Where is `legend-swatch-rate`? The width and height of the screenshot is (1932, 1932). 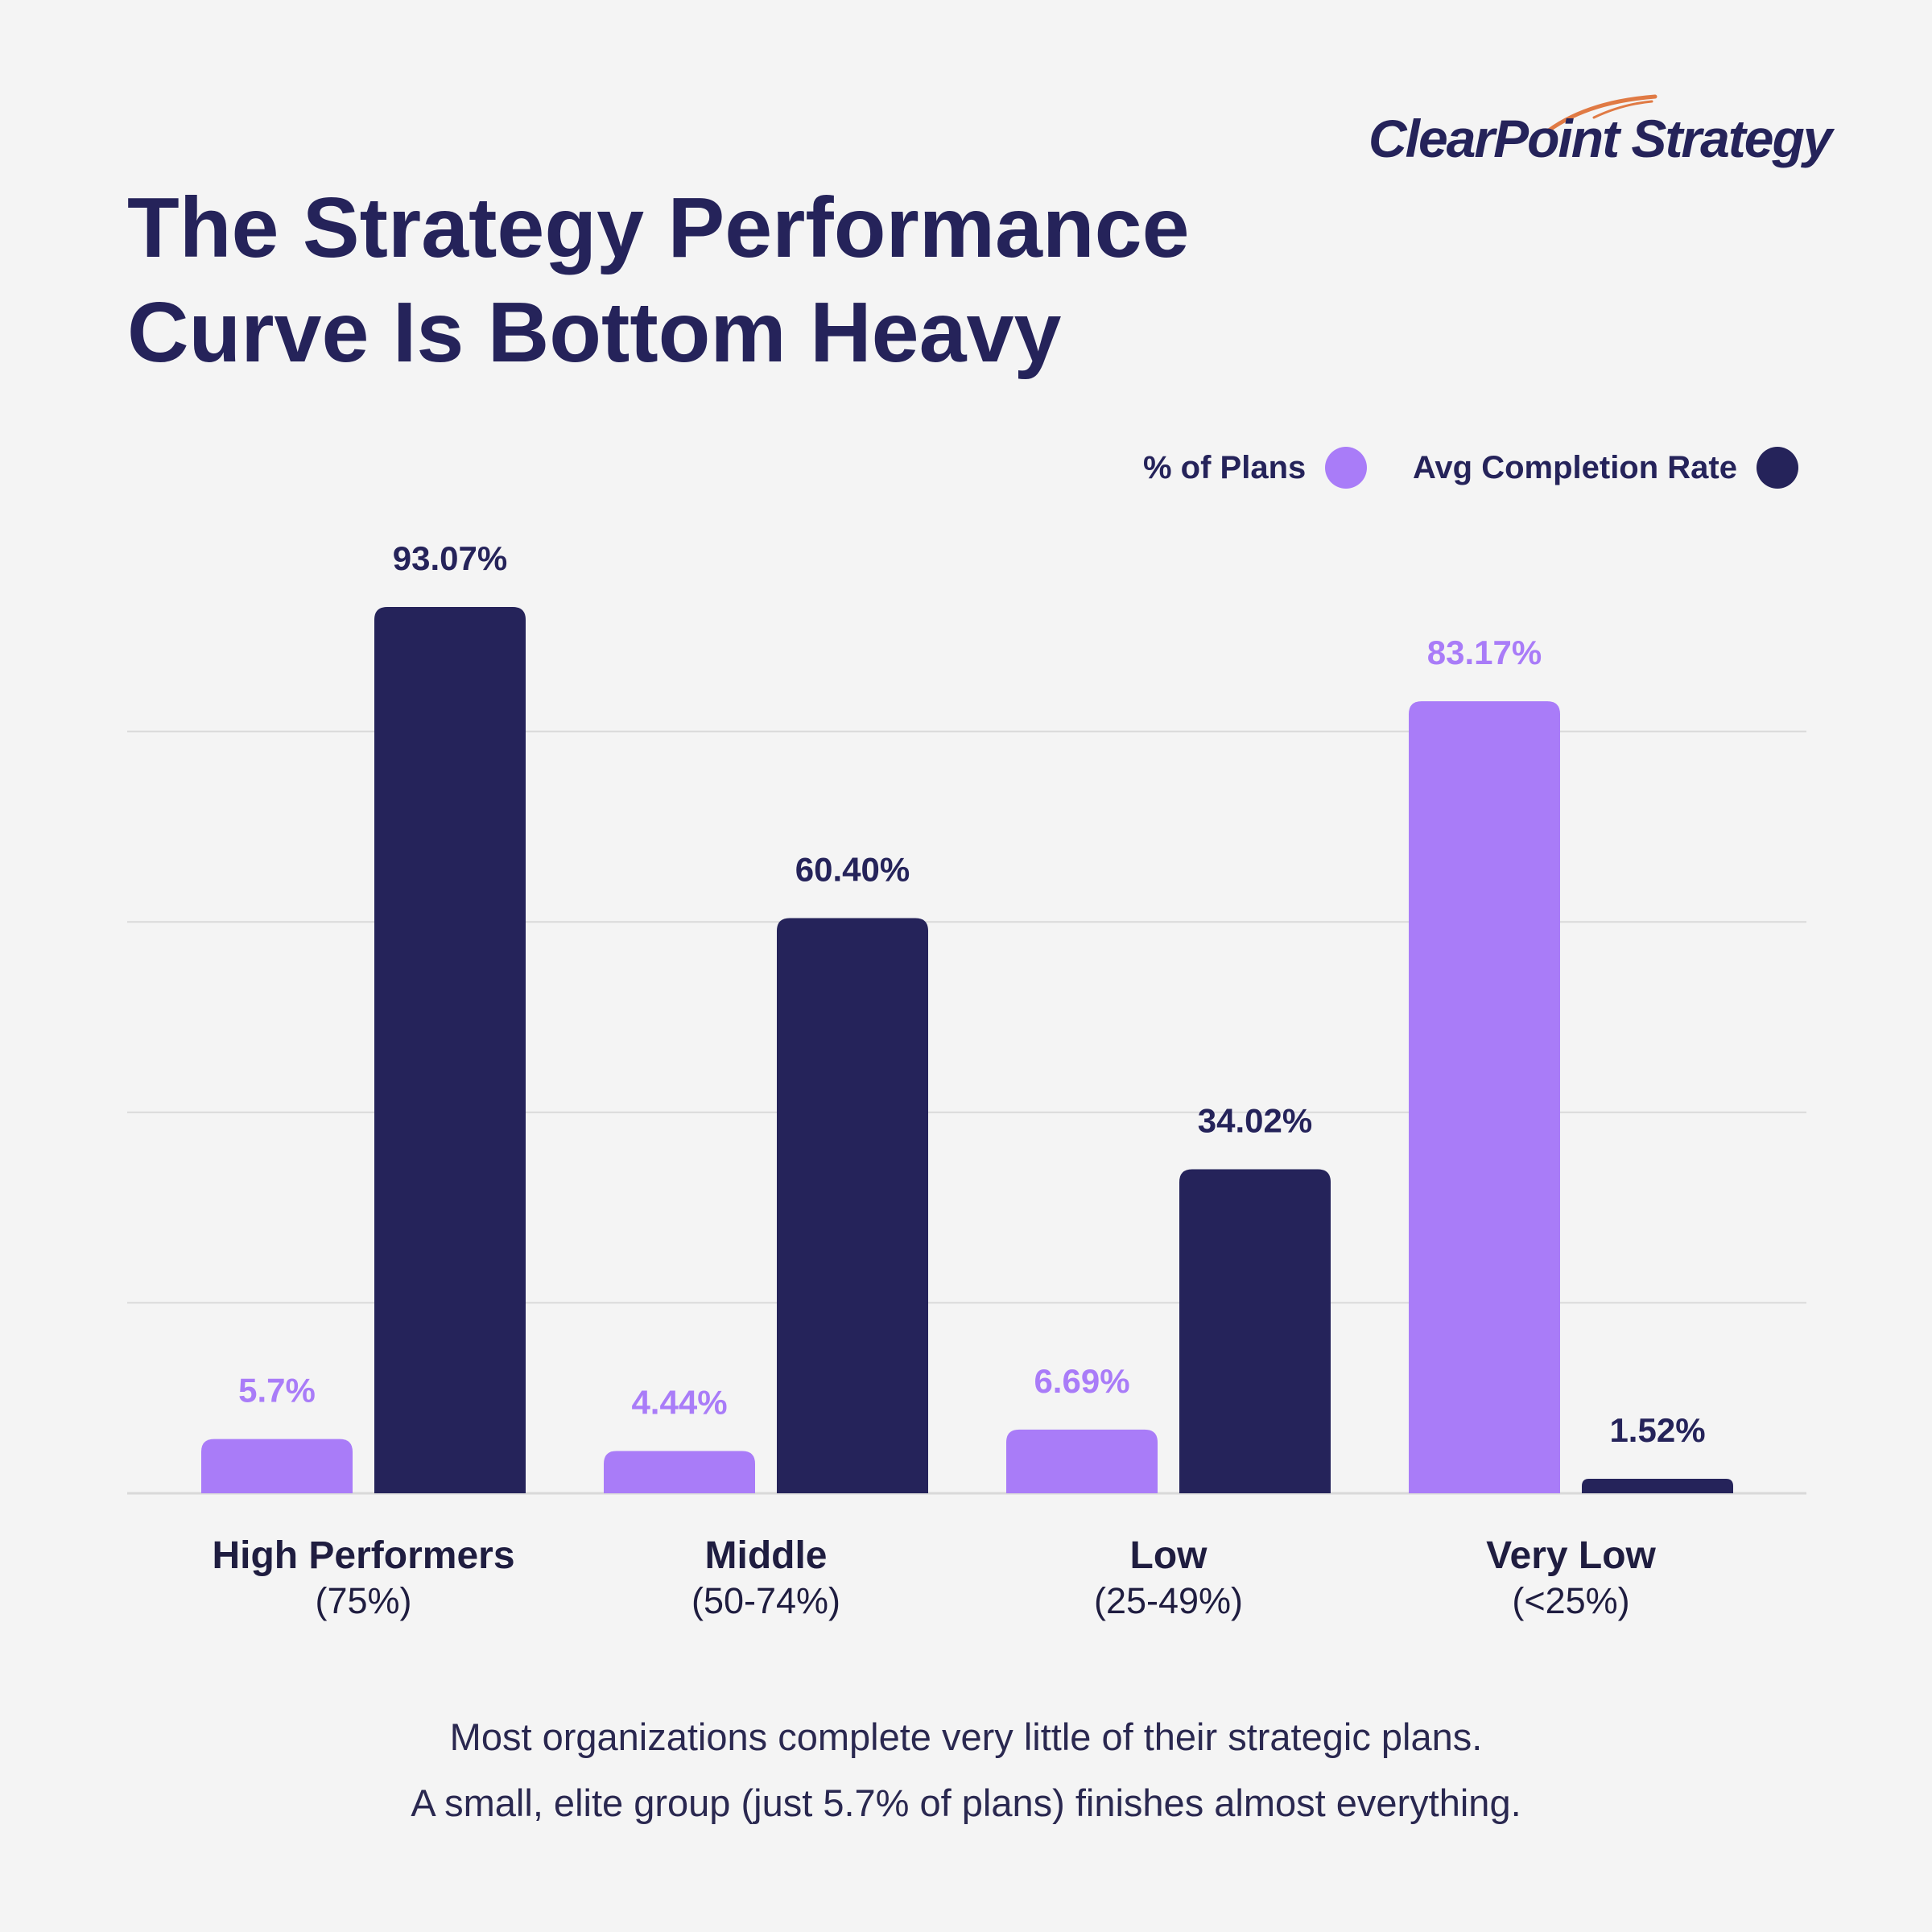
legend-swatch-rate is located at coordinates (1777, 468).